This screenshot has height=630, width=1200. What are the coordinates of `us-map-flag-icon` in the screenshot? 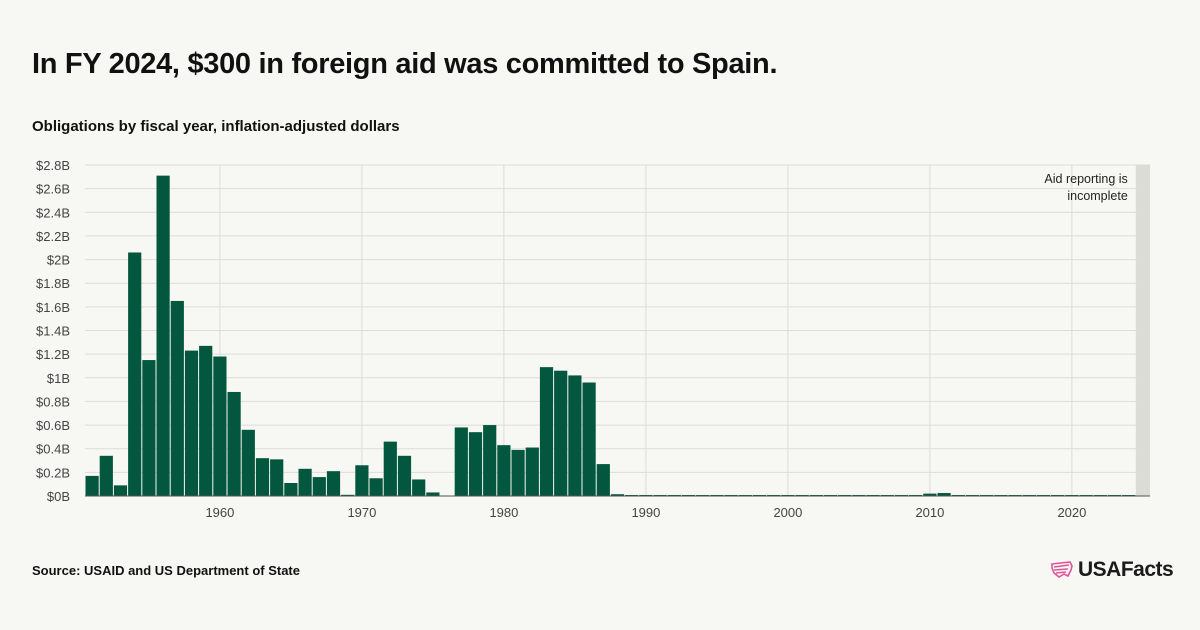 It's located at (1062, 569).